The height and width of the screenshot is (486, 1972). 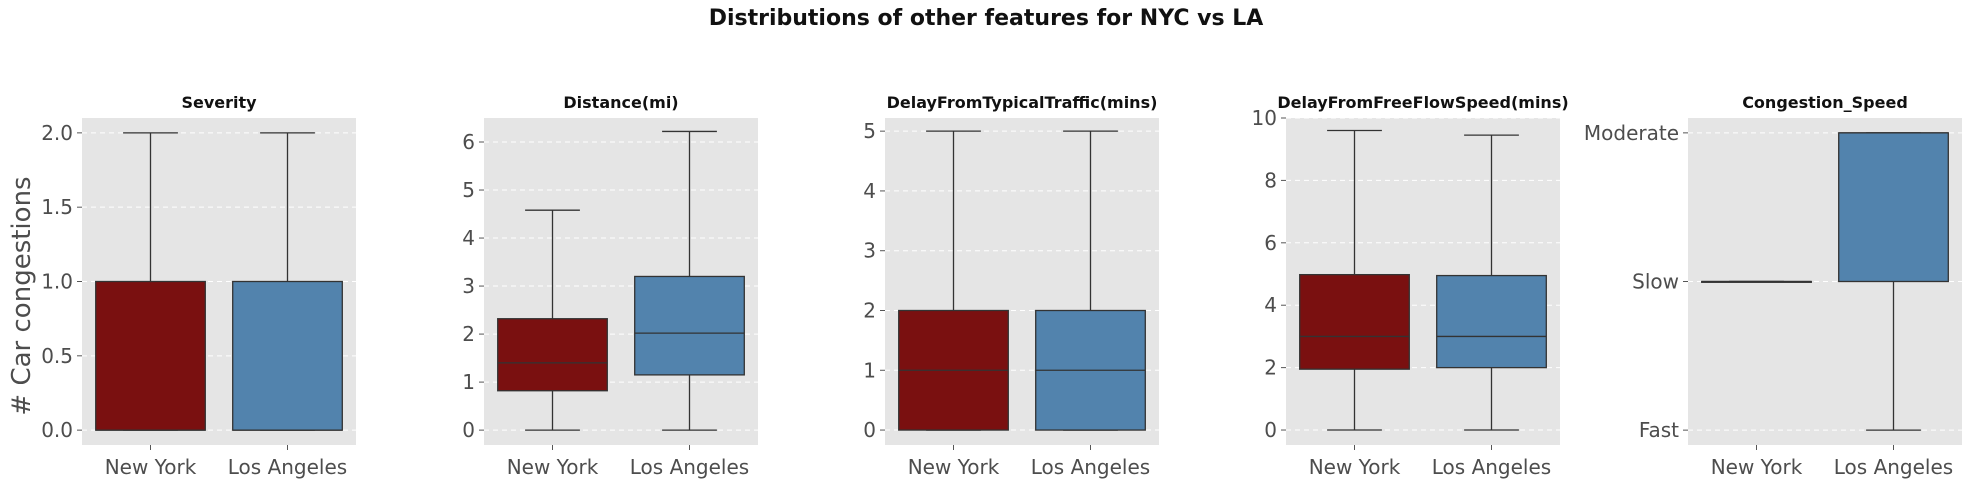 I want to click on panel-title: Severity, so click(x=219, y=102).